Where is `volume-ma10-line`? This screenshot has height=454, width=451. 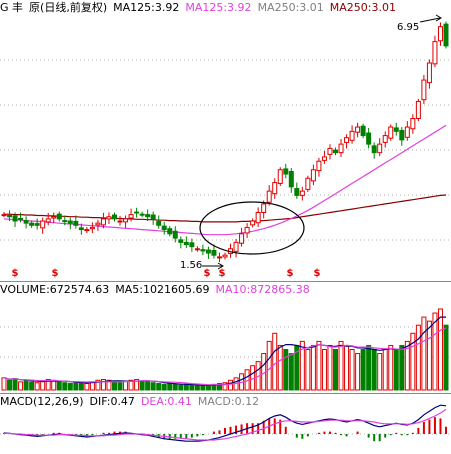
volume-ma10-line is located at coordinates (225, 356).